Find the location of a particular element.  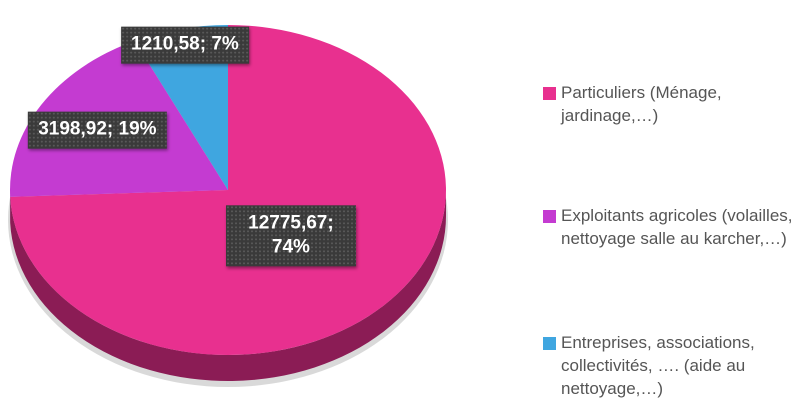

legend-label: Particuliers (Ménage, jardinage,…) is located at coordinates (641, 104).